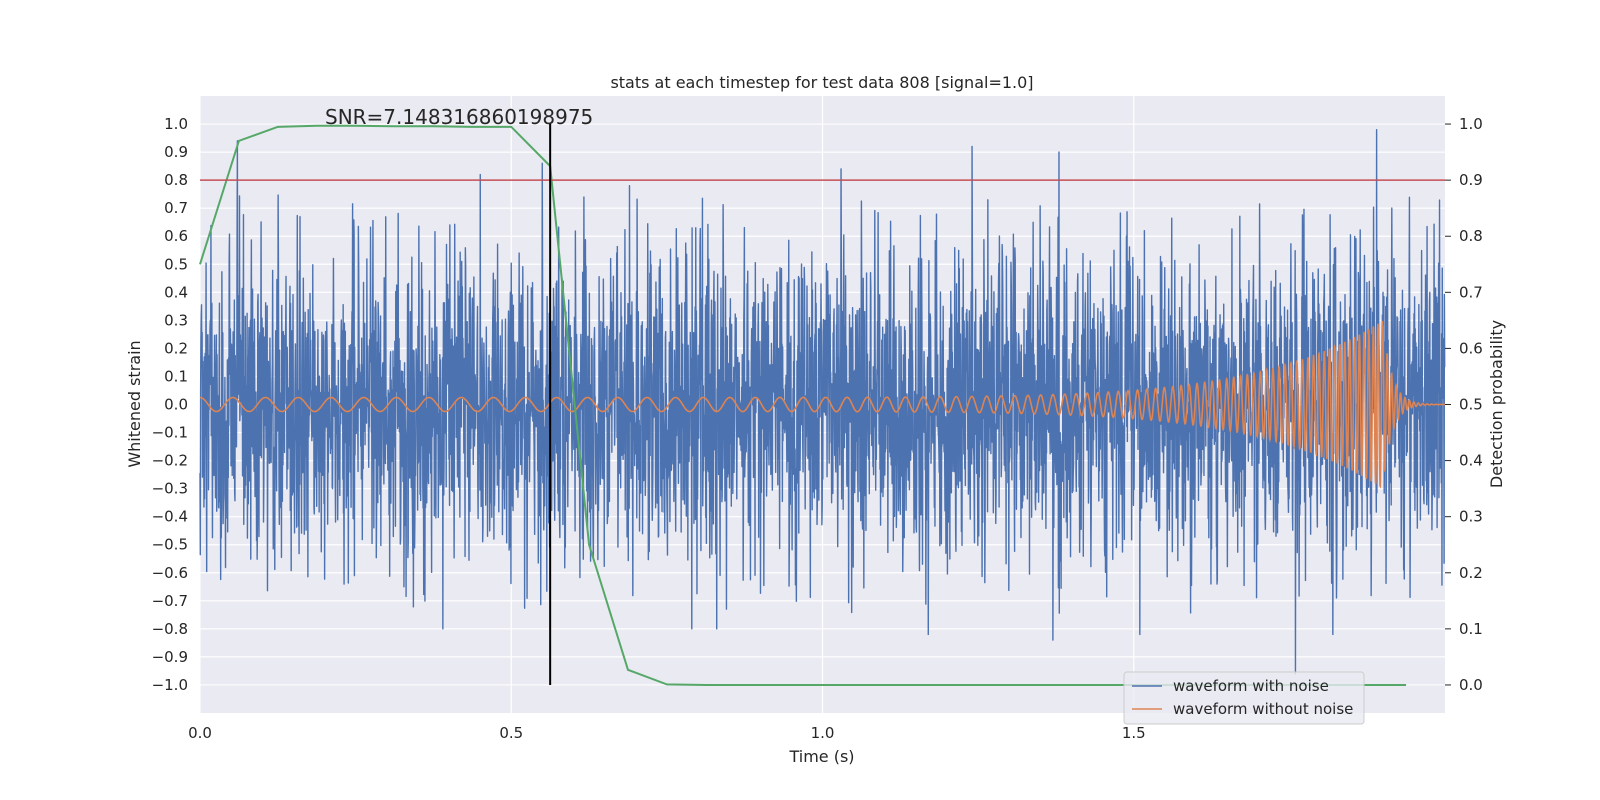 Image resolution: width=1600 pixels, height=800 pixels. I want to click on y-left-tick-label: 0.0, so click(176, 405).